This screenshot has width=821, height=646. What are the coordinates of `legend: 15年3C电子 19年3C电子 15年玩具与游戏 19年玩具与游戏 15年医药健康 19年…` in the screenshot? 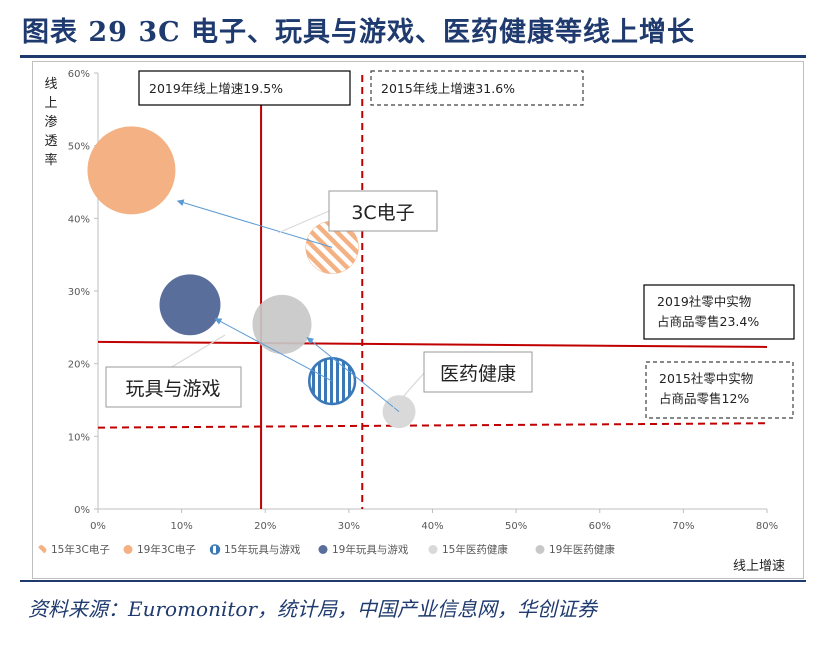 It's located at (326, 549).